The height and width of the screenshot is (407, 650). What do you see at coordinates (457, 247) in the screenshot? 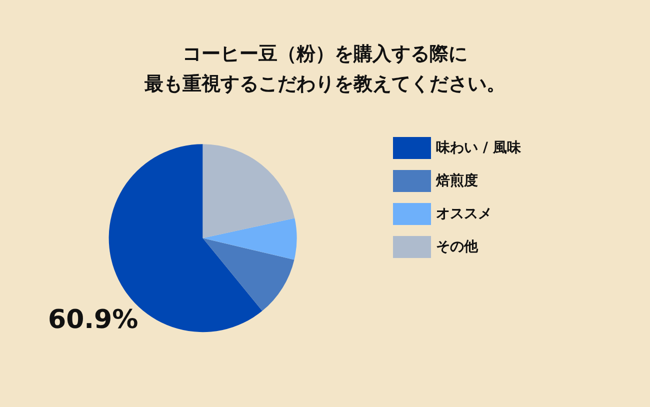
I see `legend-label: その他` at bounding box center [457, 247].